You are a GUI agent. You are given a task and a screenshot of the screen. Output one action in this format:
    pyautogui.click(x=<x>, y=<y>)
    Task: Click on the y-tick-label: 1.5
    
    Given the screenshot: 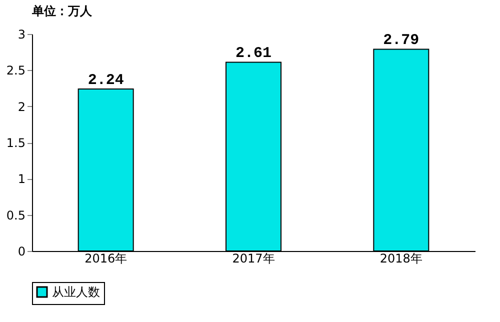 What is the action you would take?
    pyautogui.click(x=16, y=143)
    